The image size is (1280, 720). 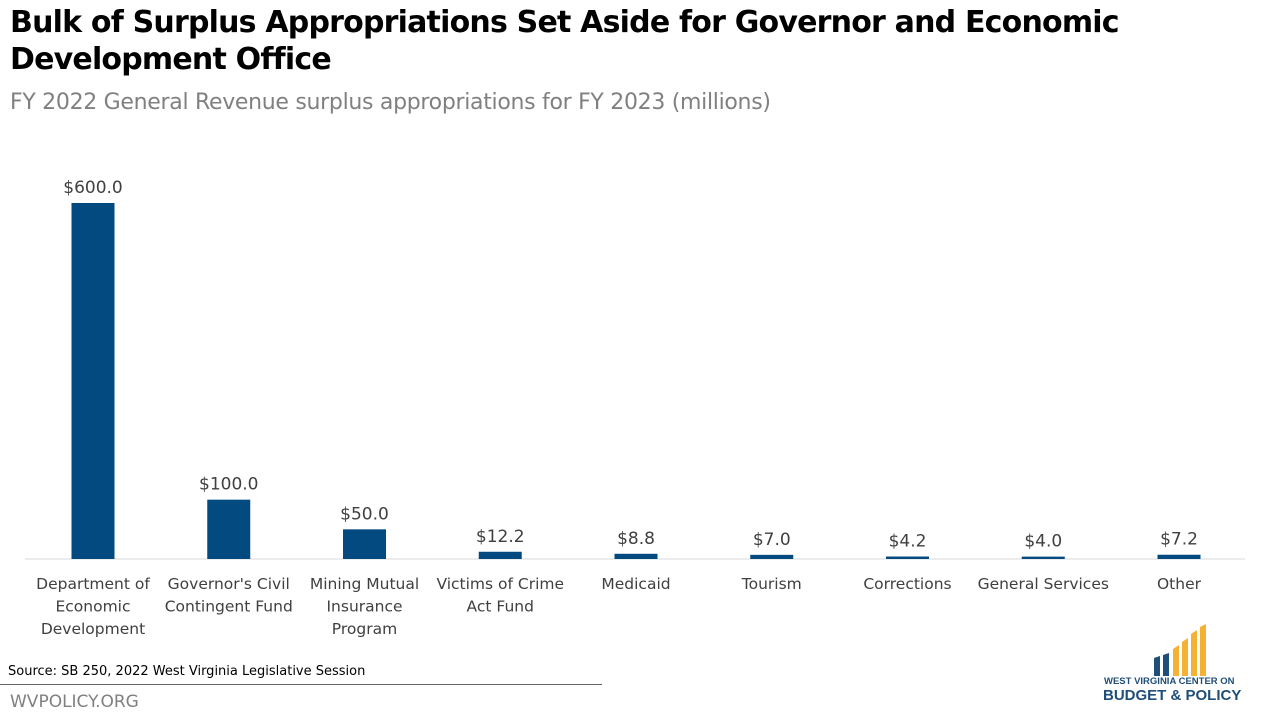 I want to click on data-label: $7.2, so click(x=1179, y=540).